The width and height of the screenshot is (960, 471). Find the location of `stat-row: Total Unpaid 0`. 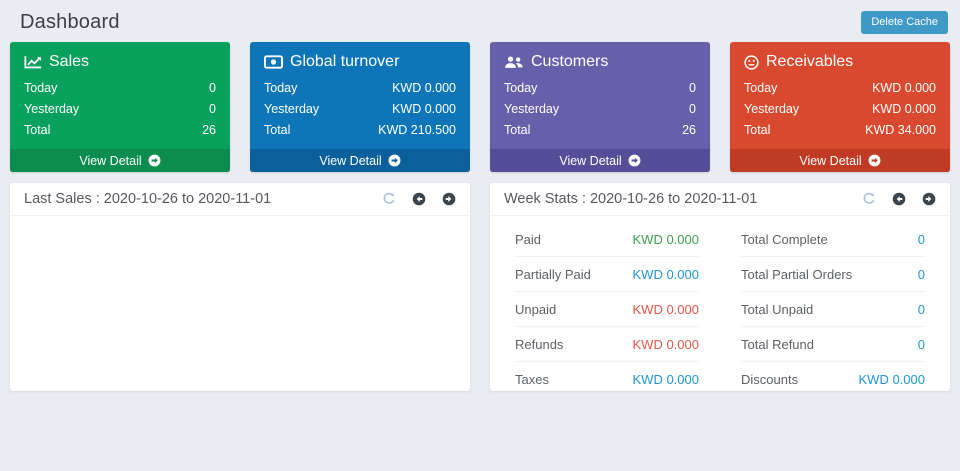

stat-row: Total Unpaid 0 is located at coordinates (833, 308).